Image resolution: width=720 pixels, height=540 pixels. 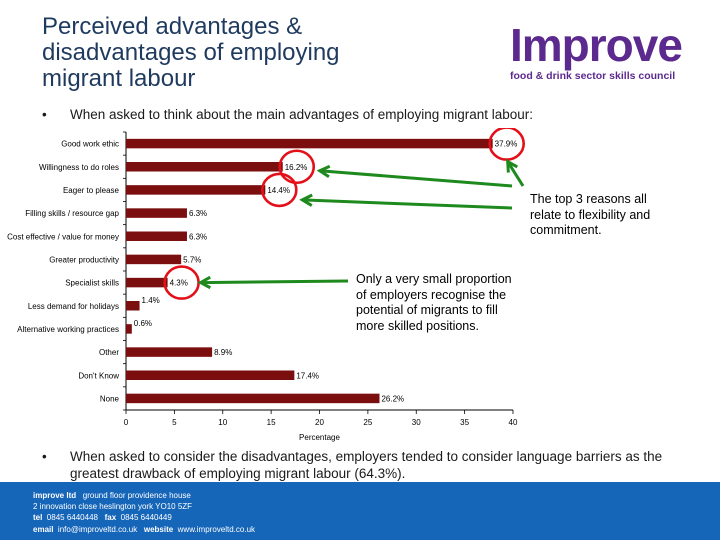 I want to click on value-label: 37.9%, so click(x=506, y=144).